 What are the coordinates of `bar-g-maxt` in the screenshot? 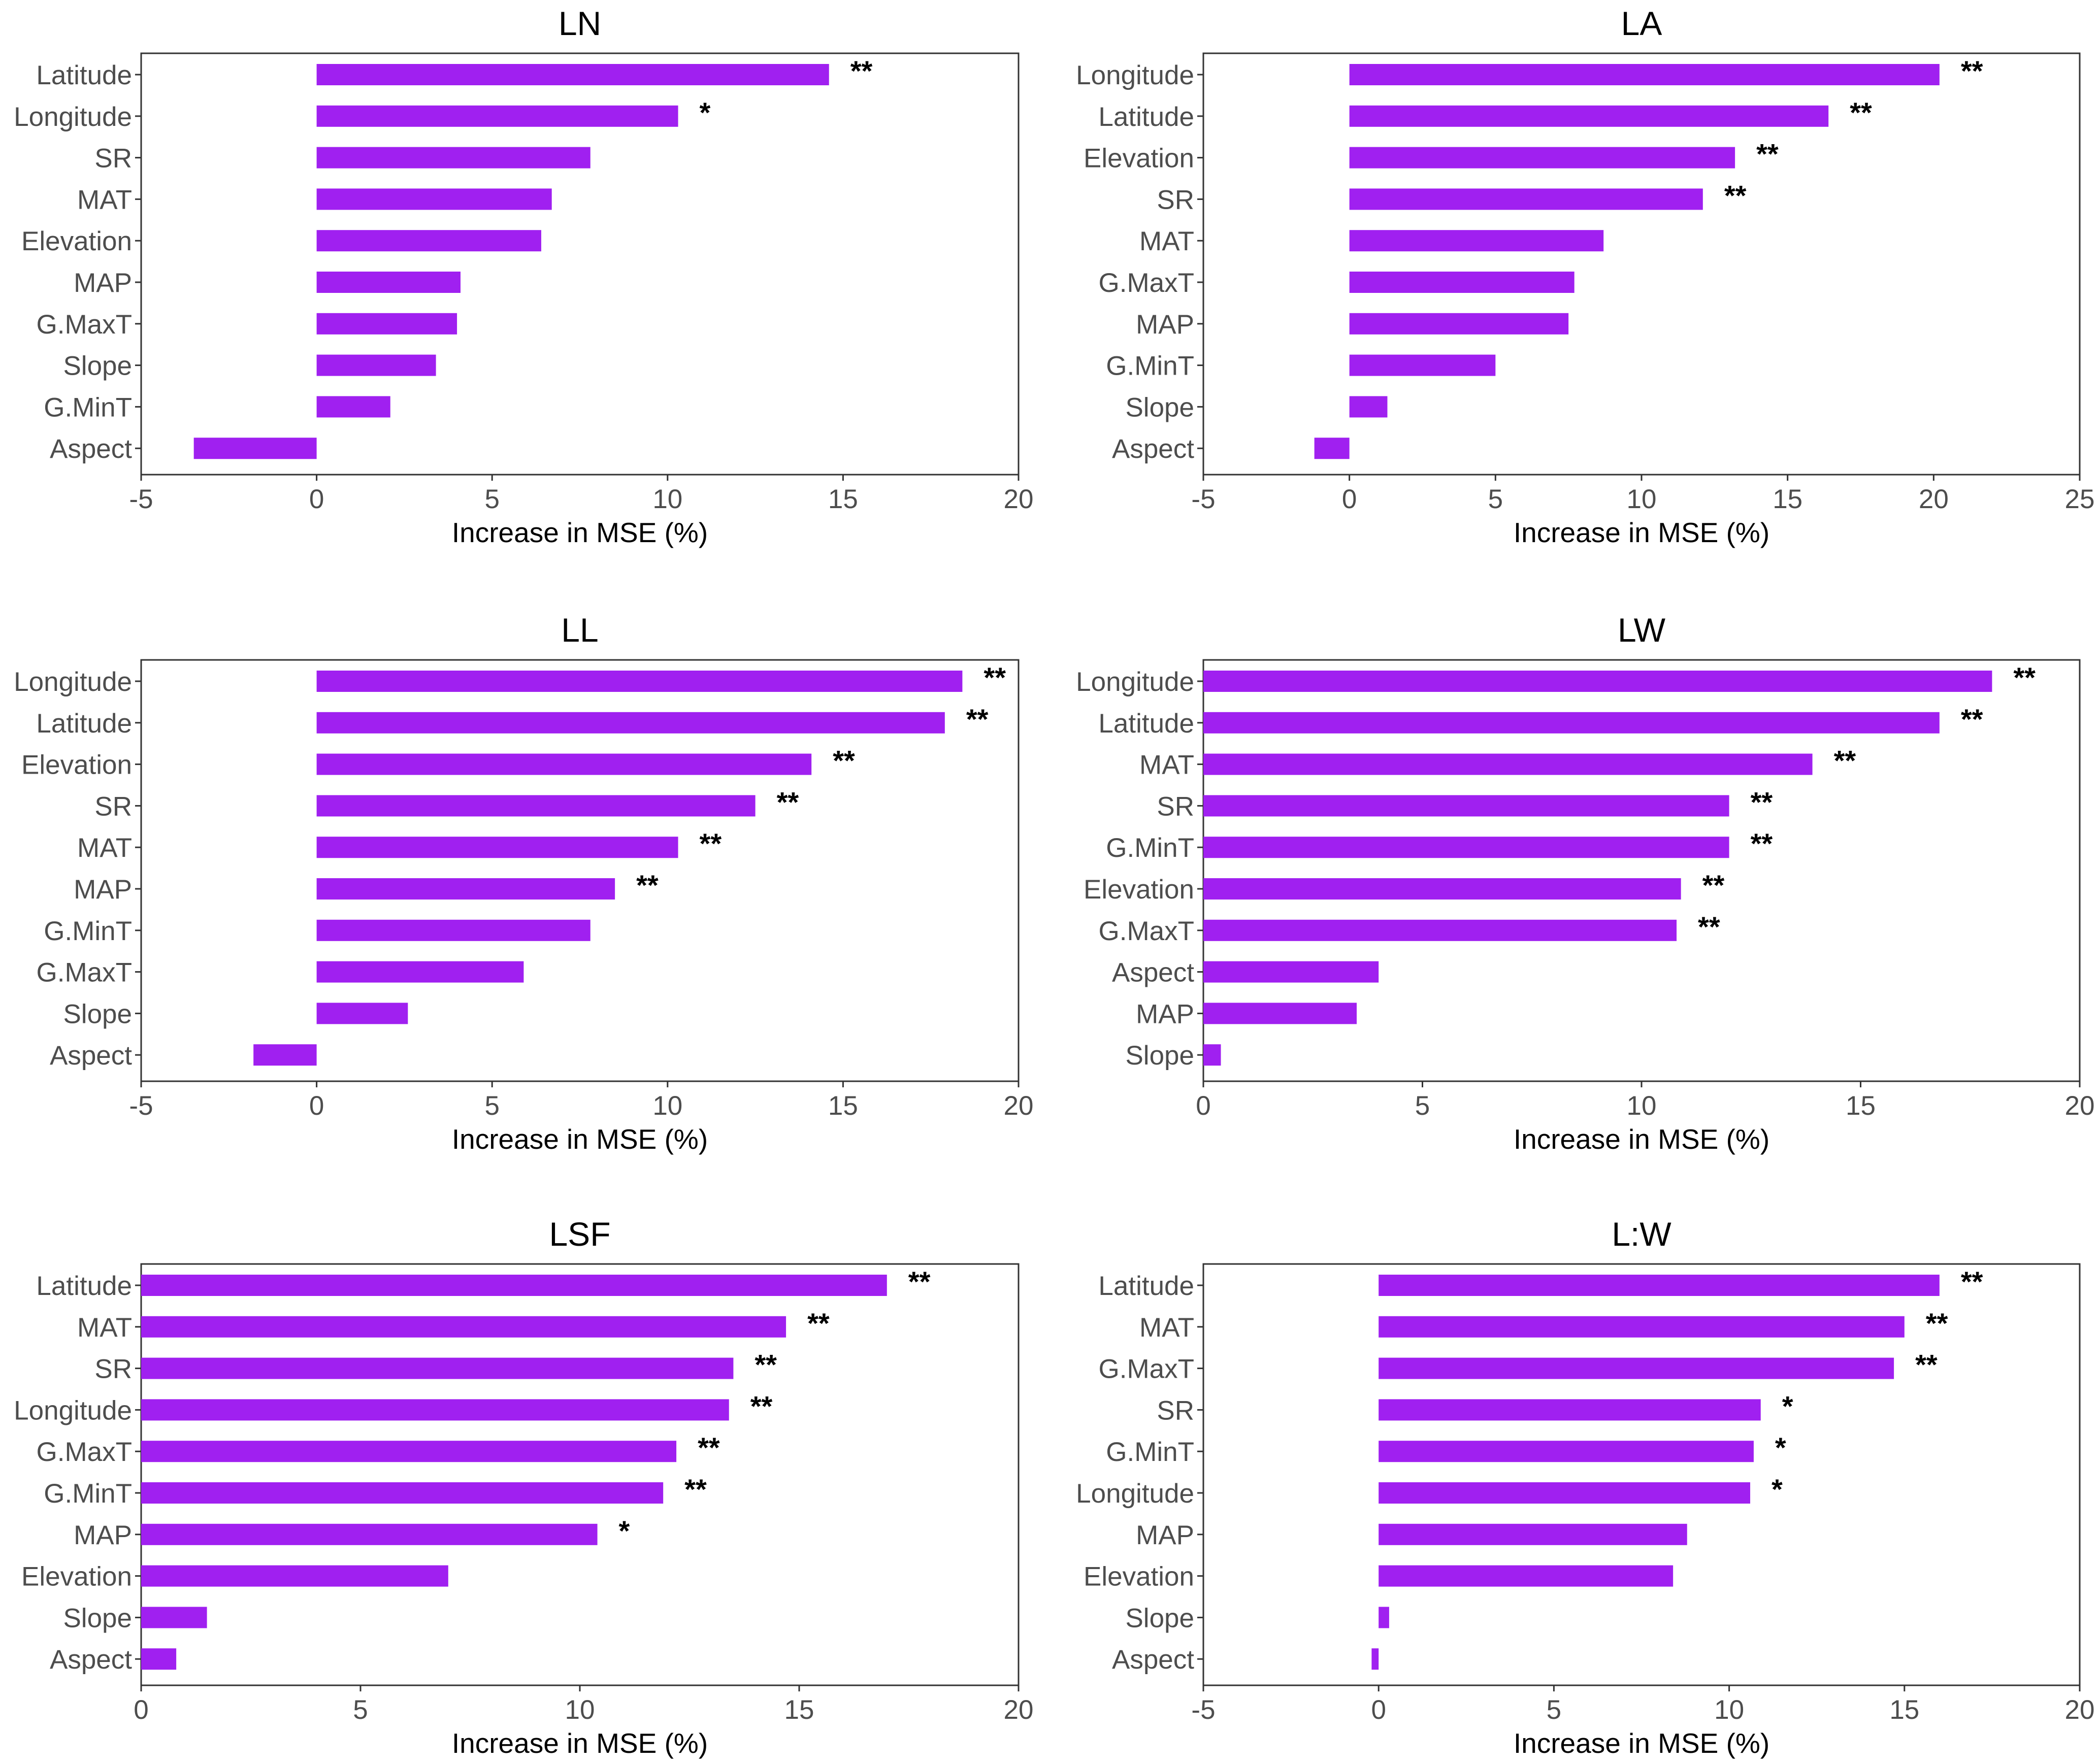 It's located at (409, 1451).